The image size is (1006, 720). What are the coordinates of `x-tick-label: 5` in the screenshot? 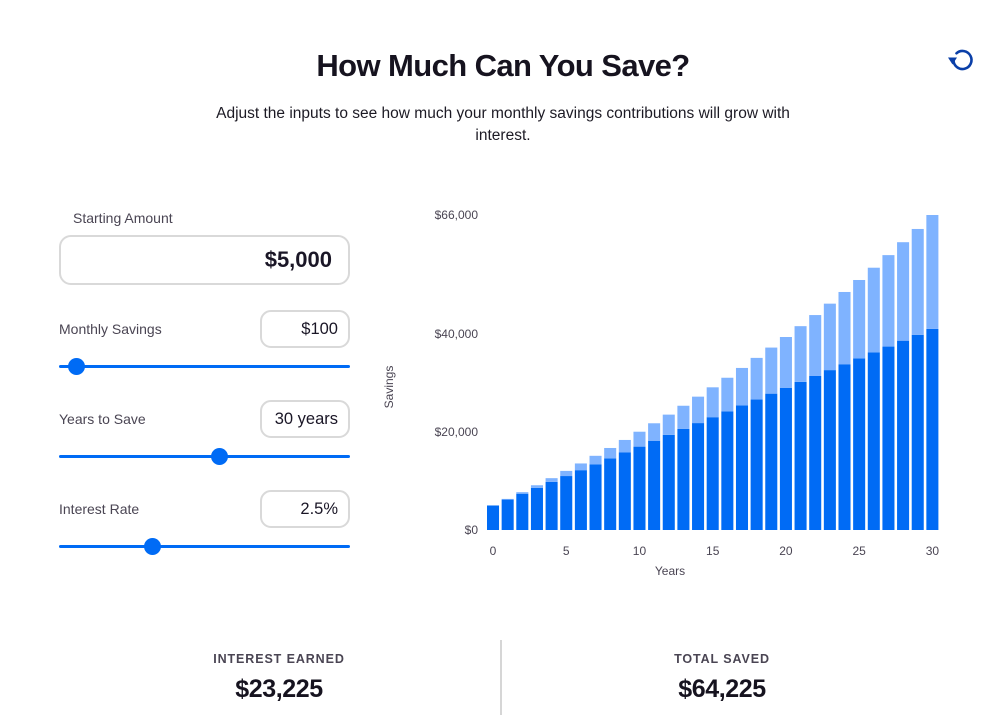 It's located at (566, 551).